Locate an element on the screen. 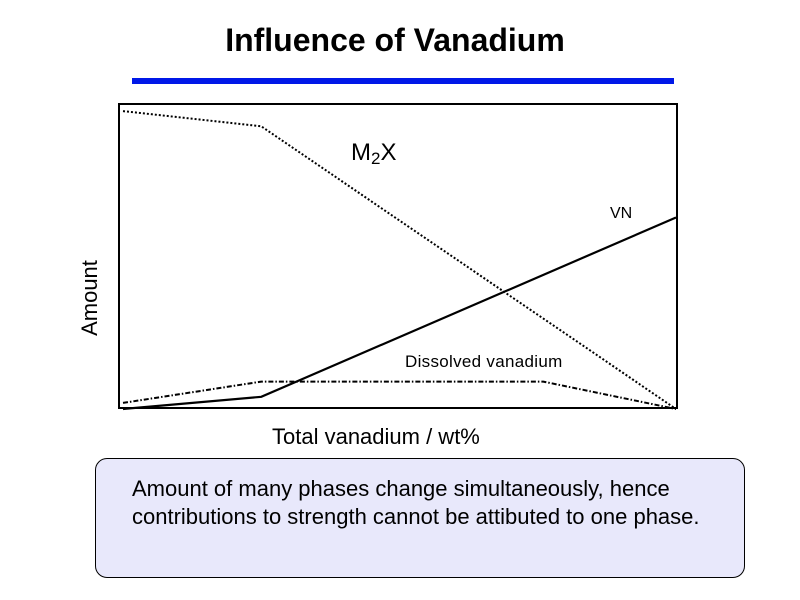 This screenshot has width=800, height=600. series-line-dissolved-vanadium is located at coordinates (399, 395).